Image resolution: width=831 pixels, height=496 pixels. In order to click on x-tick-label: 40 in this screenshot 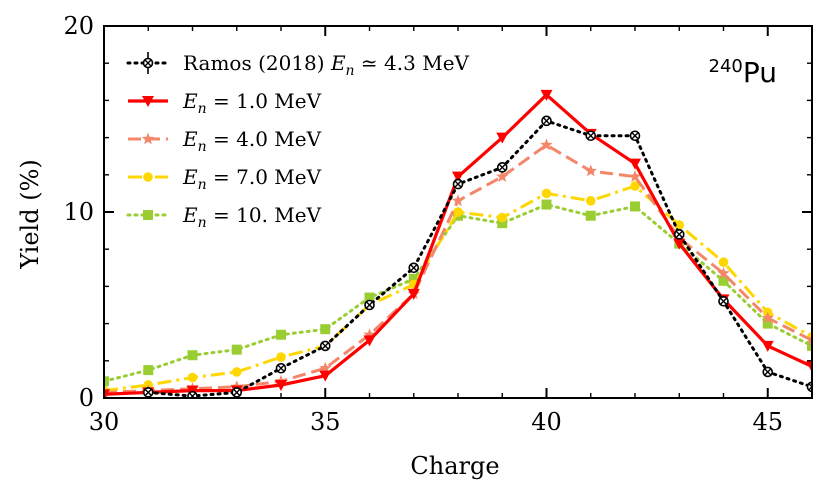, I will do `click(546, 422)`.